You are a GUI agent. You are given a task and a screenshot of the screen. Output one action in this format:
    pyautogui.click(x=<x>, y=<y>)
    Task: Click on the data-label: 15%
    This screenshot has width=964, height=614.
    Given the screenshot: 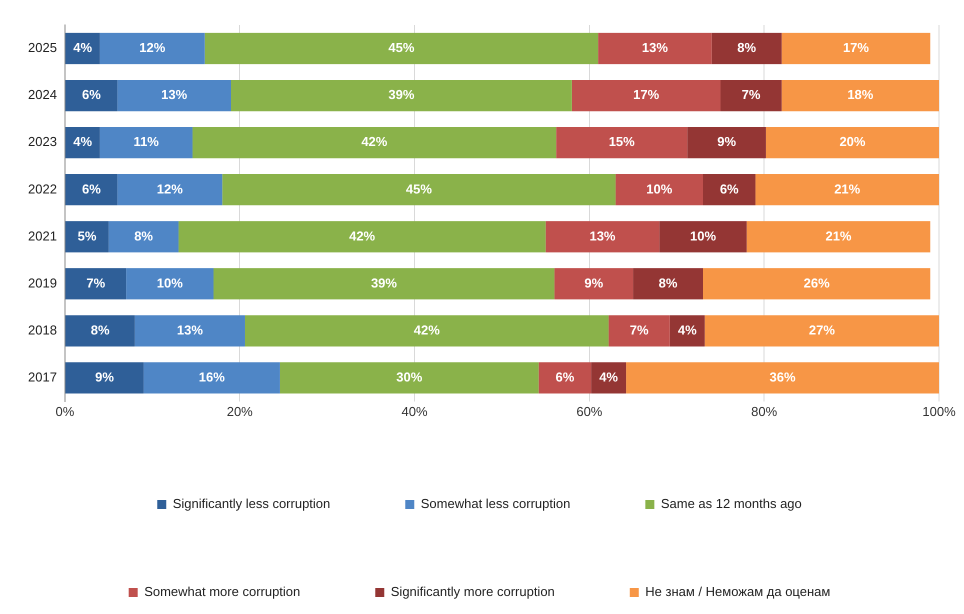 What is the action you would take?
    pyautogui.click(x=622, y=142)
    